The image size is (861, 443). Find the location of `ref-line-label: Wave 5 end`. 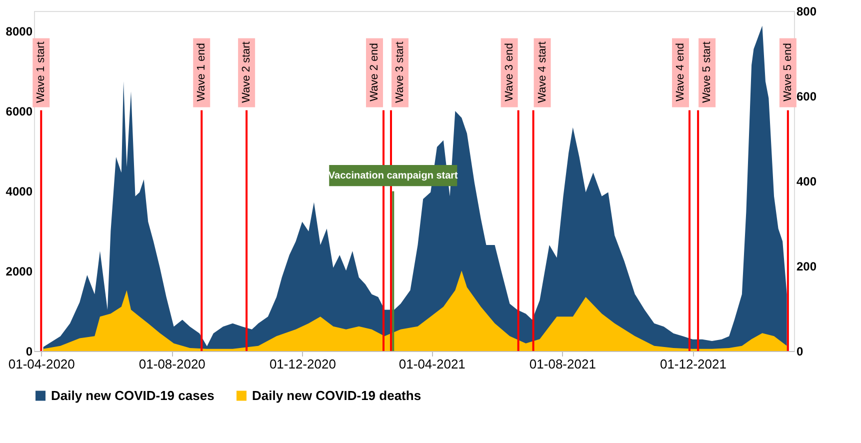

ref-line-label: Wave 5 end is located at coordinates (788, 72).